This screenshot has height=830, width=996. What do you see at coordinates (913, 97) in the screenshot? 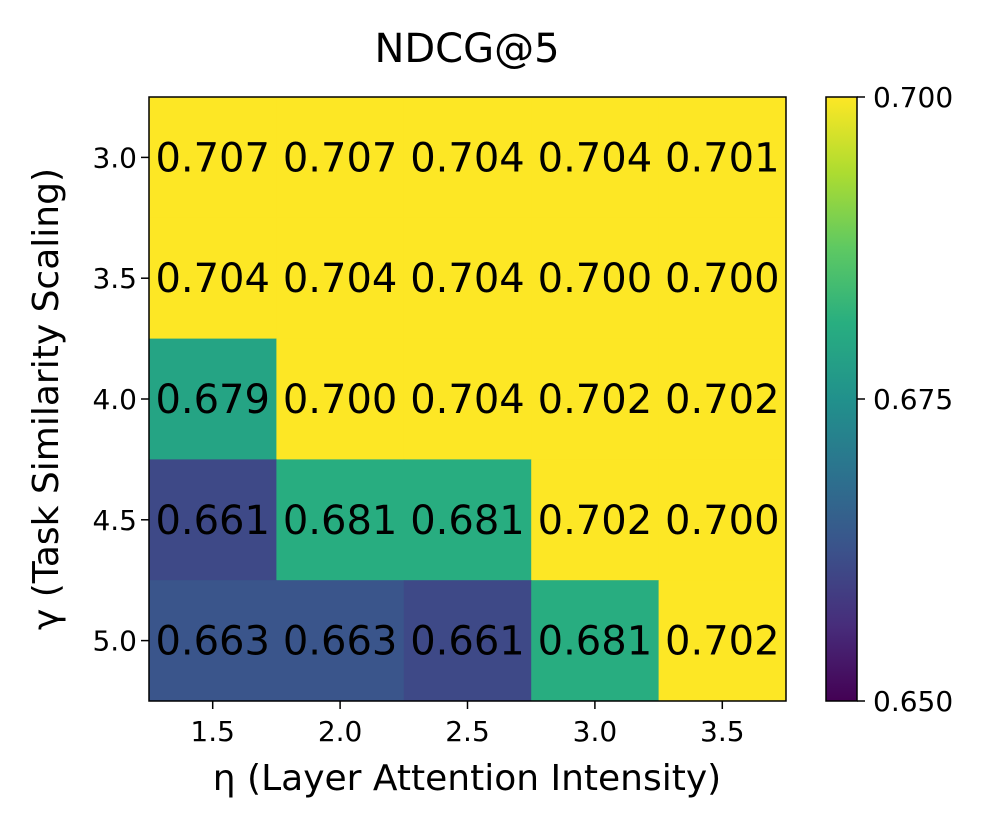
I see `colorbar-tick-label: 0.700` at bounding box center [913, 97].